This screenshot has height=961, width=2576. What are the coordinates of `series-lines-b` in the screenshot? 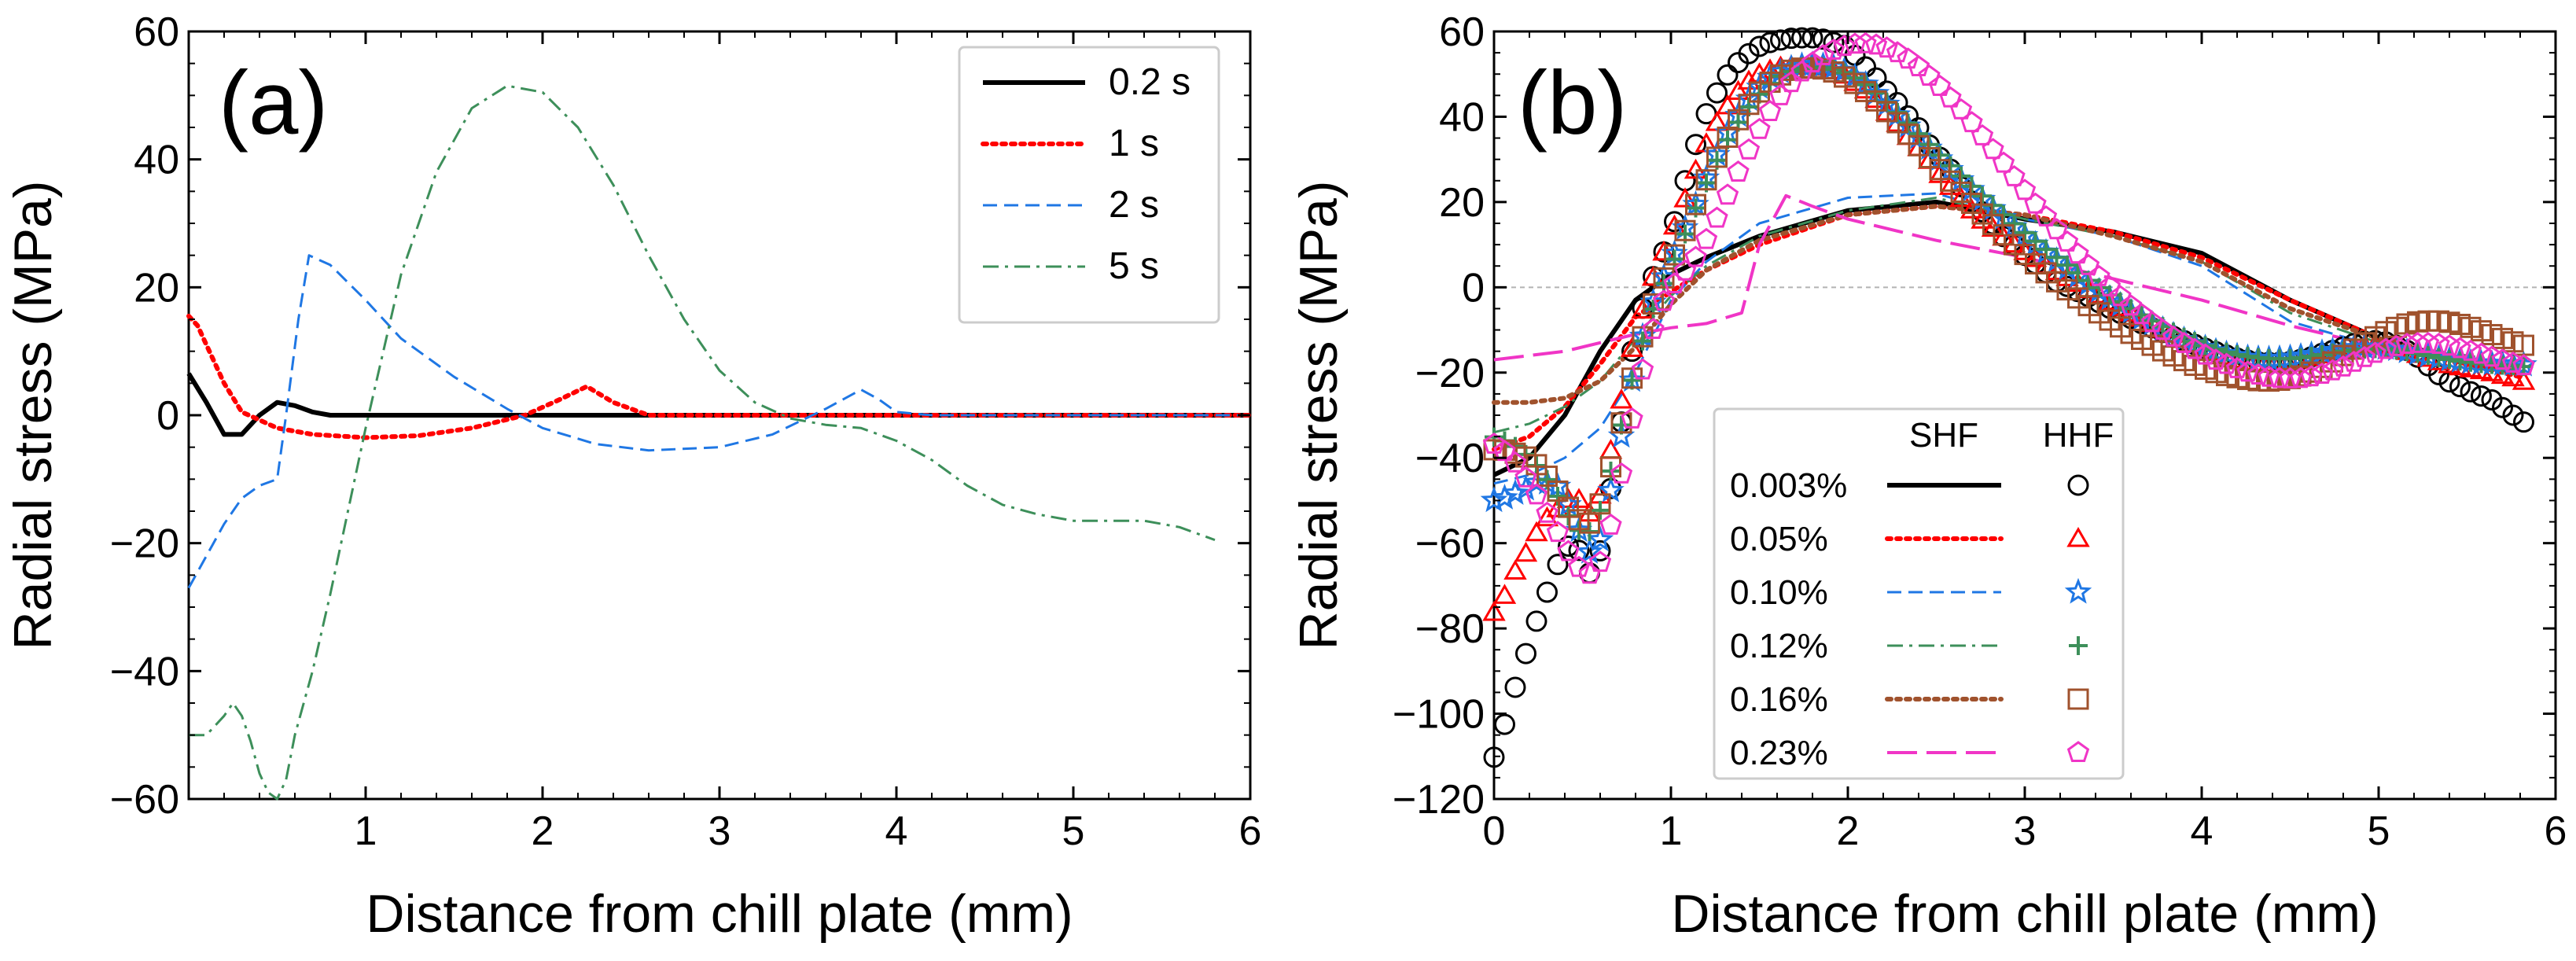 It's located at (2008, 338).